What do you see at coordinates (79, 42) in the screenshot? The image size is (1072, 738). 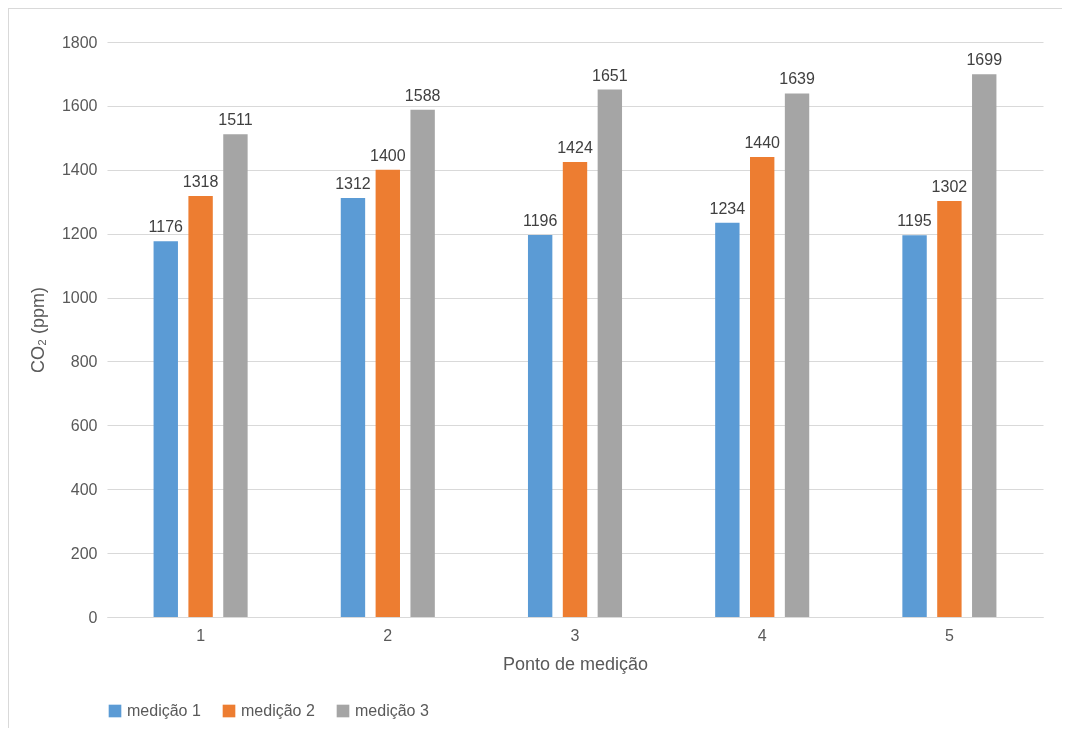 I see `y-tick-label: 1800` at bounding box center [79, 42].